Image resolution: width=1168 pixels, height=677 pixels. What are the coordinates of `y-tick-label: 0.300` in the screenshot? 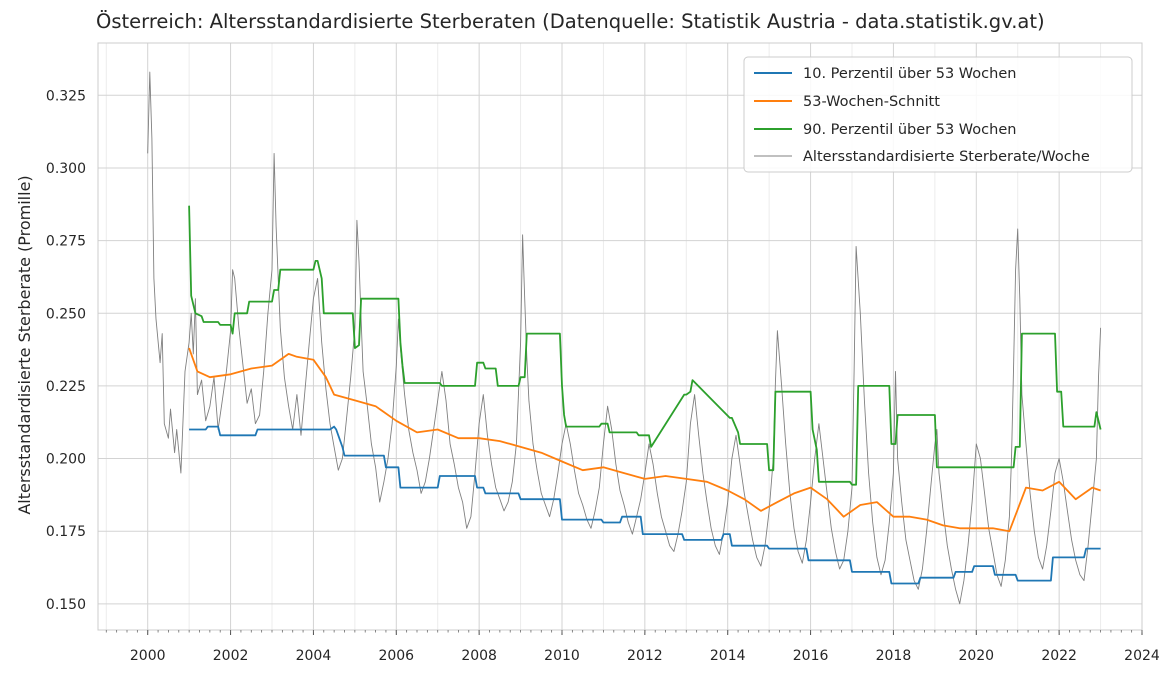 It's located at (66, 169).